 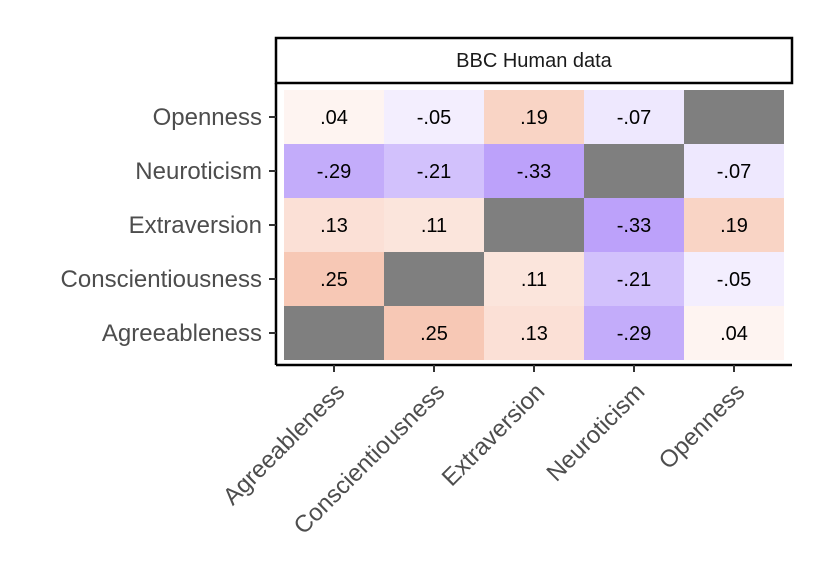 I want to click on x-tick-label: Neuroticism, so click(x=596, y=432).